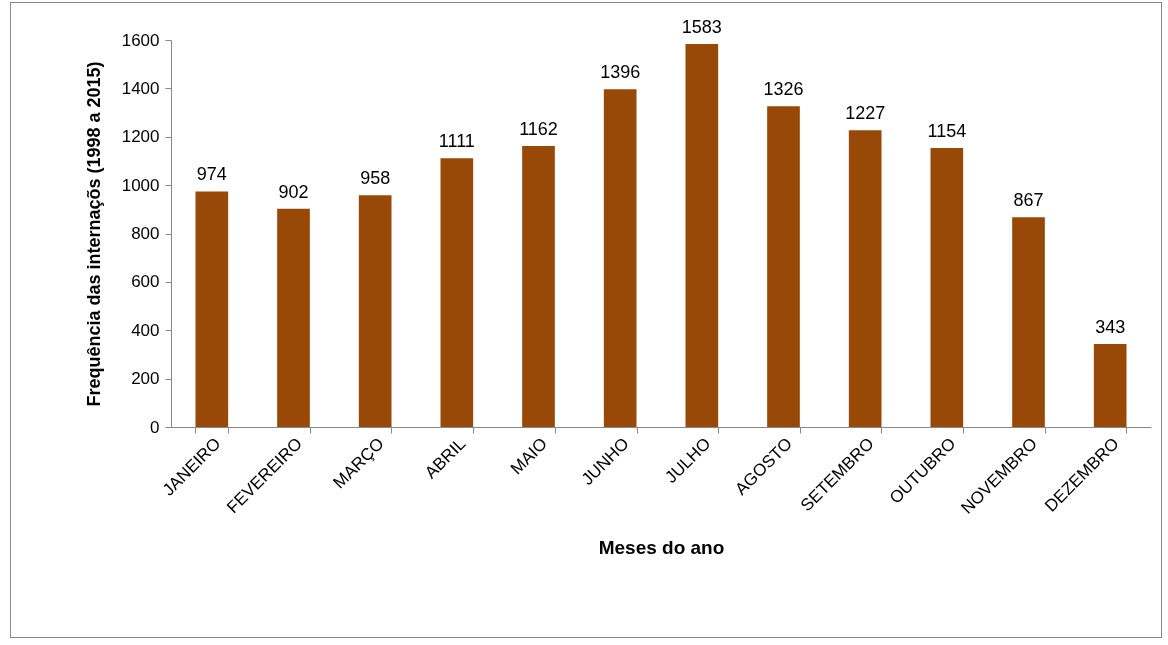 The height and width of the screenshot is (645, 1168). Describe the element at coordinates (293, 191) in the screenshot. I see `data-label: 902` at that location.